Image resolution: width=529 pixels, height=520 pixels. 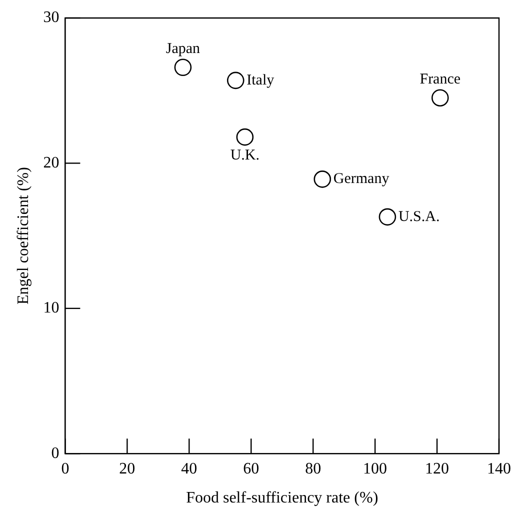 What do you see at coordinates (23, 236) in the screenshot?
I see `y-axis-title: Engel coefficient (%)` at bounding box center [23, 236].